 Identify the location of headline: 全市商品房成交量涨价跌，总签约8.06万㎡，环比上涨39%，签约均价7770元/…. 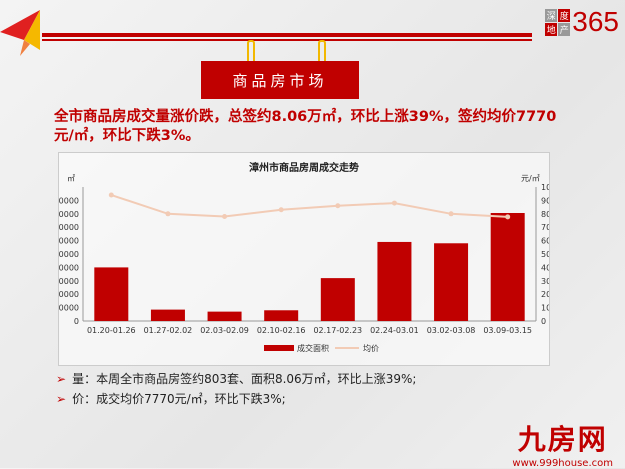
(305, 126).